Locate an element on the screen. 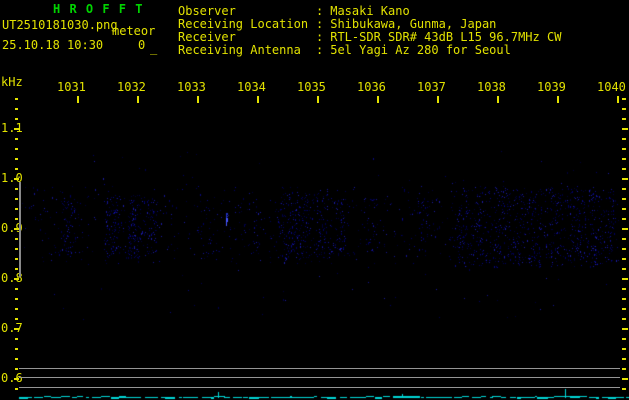  info-row-observer: Observer: Masaki Kano is located at coordinates (369, 11).